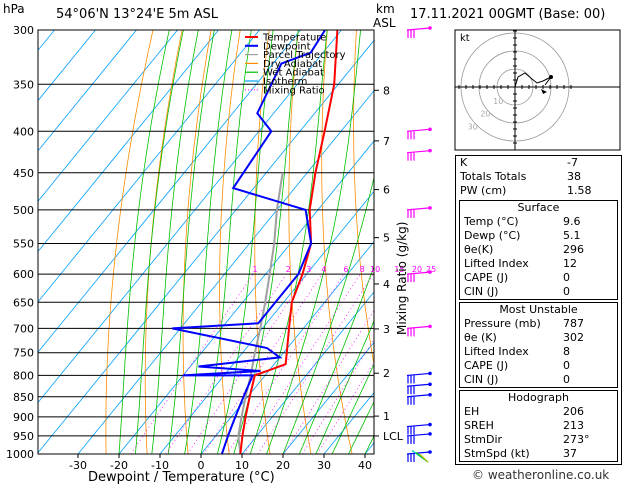  Describe the element at coordinates (393, 436) in the screenshot. I see `km-tick-label: LCL` at that location.